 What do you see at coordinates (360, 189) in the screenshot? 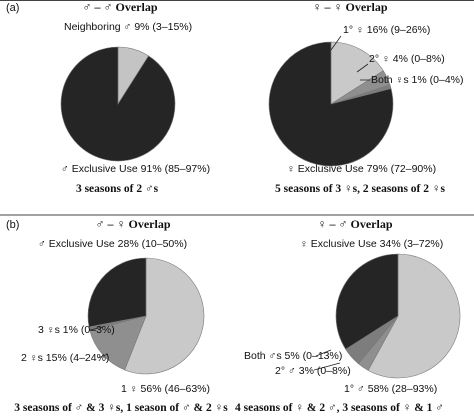
I see `chart-caption: 5 seasons of 3 ♀s, 2 seasons of 2 ♀s` at bounding box center [360, 189].